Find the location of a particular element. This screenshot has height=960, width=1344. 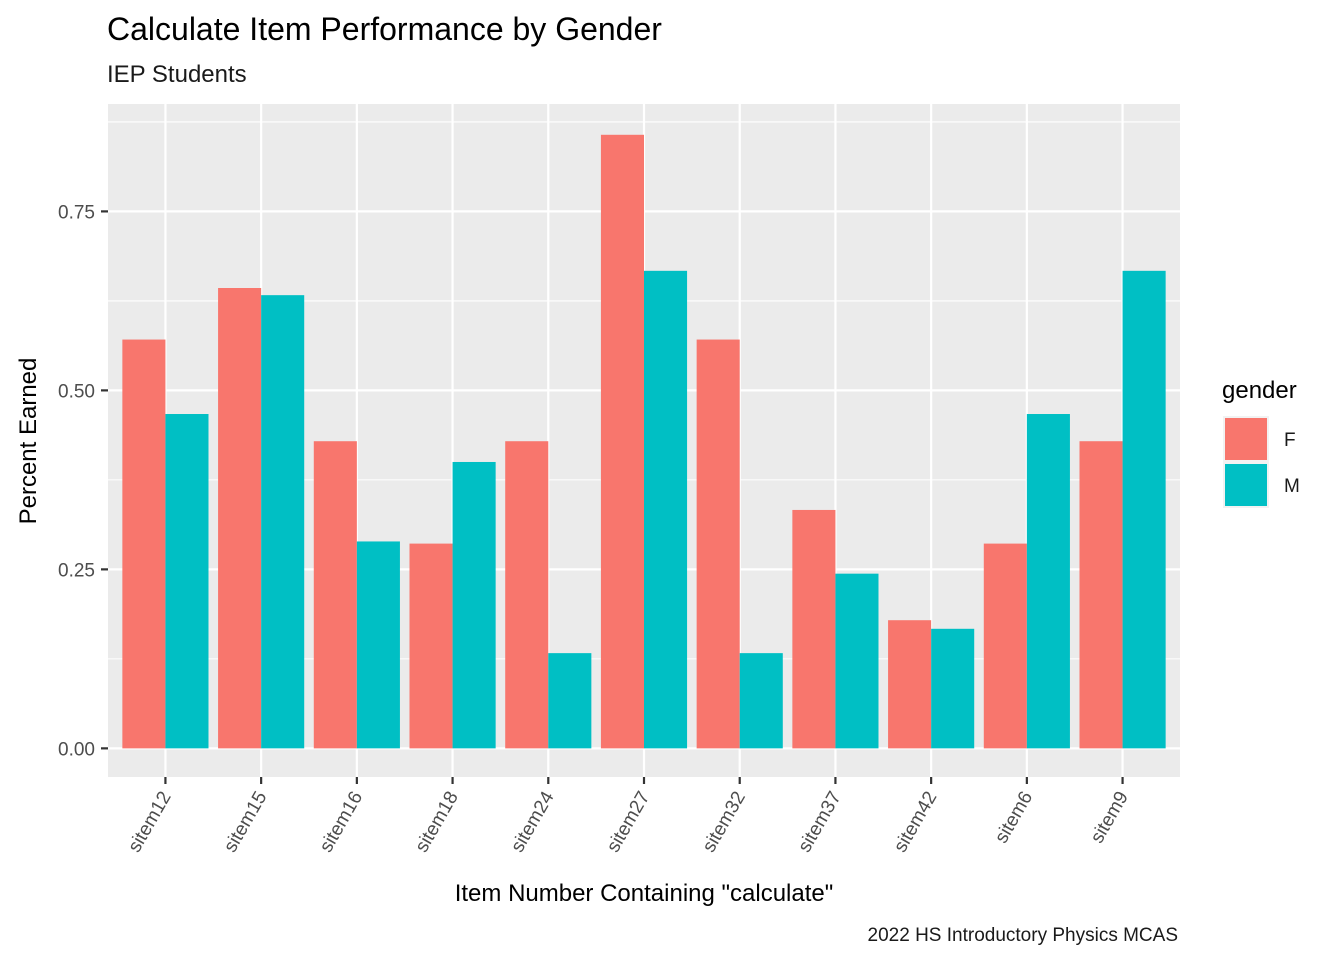

bar-sitem15-F is located at coordinates (240, 518).